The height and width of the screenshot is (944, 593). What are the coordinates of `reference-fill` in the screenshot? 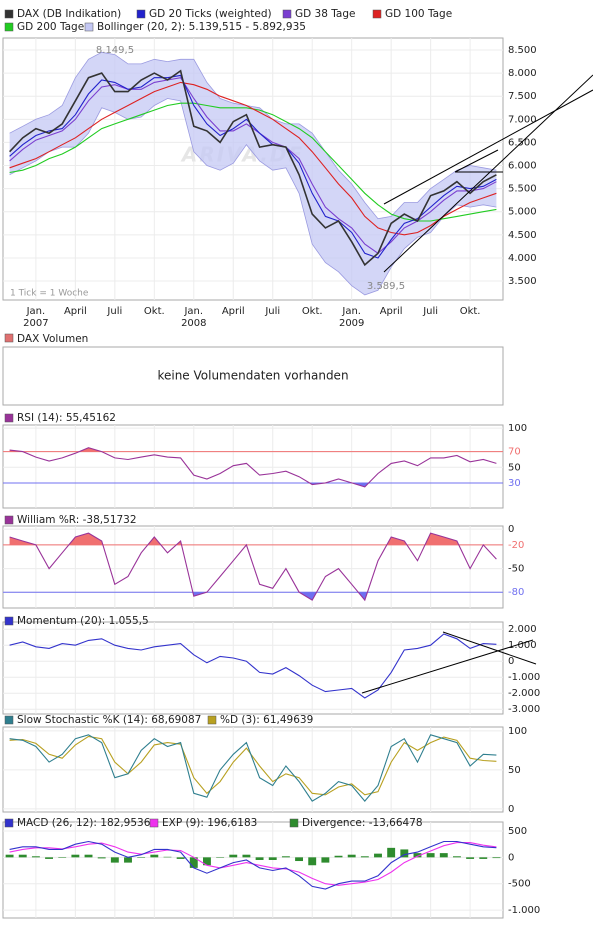 It's located at (253, 539).